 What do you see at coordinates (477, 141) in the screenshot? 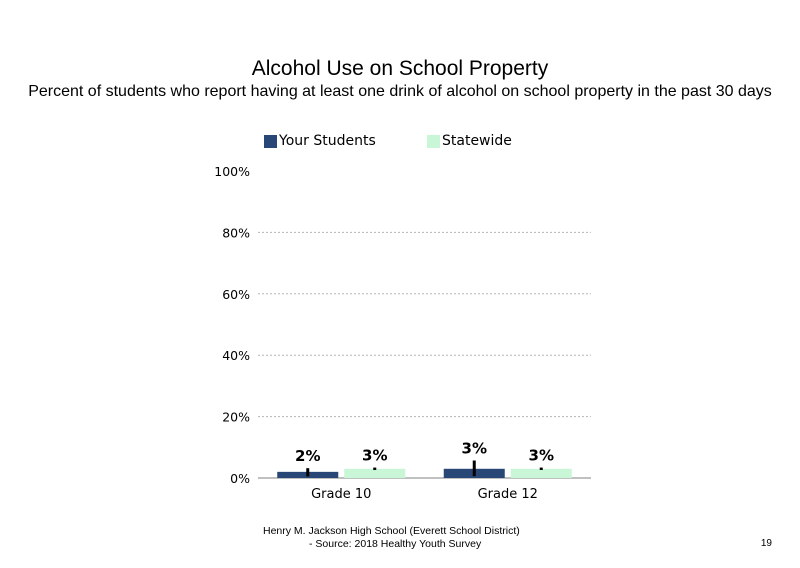
I see `legend-label-statewide: Statewide` at bounding box center [477, 141].